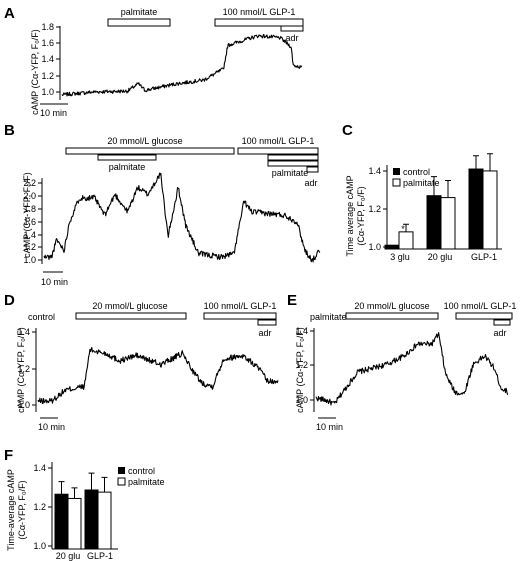 This screenshot has height=561, width=520. Describe the element at coordinates (8, 455) in the screenshot. I see `panel-label-f: F` at that location.